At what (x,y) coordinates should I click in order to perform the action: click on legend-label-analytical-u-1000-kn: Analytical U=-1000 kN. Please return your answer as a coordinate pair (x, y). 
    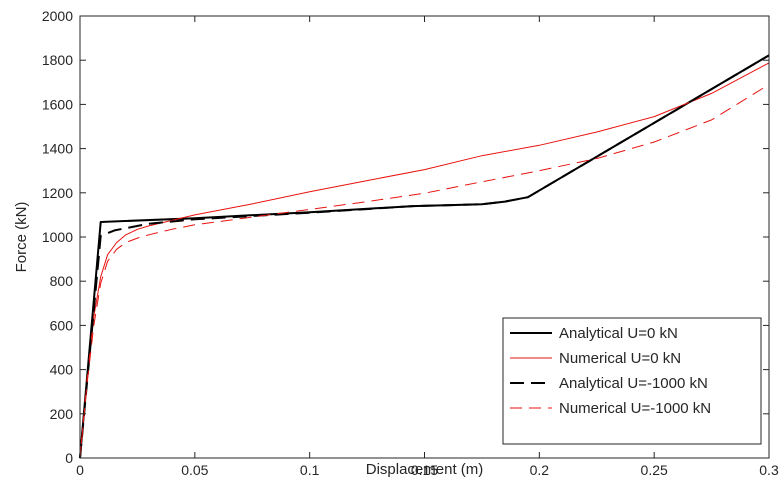
    Looking at the image, I should click on (633, 383).